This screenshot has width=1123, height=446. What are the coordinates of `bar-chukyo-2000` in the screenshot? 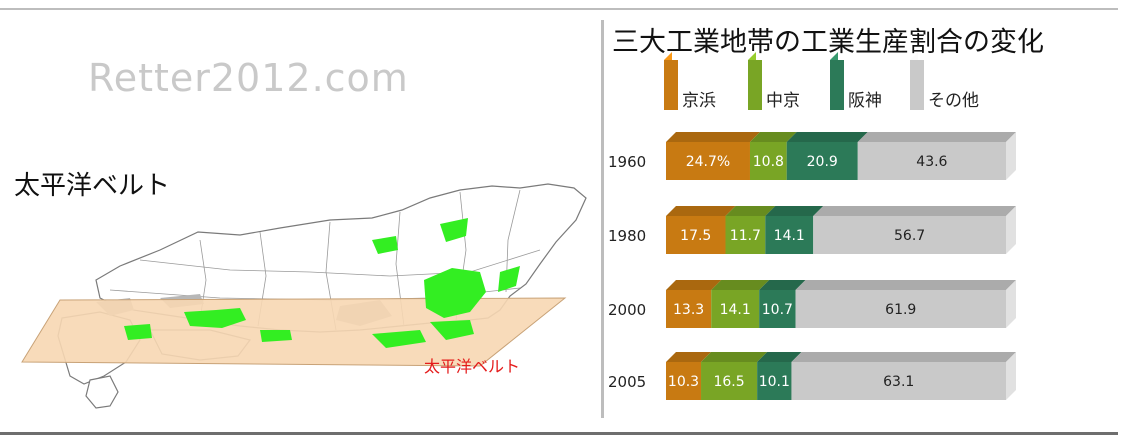 It's located at (735, 309).